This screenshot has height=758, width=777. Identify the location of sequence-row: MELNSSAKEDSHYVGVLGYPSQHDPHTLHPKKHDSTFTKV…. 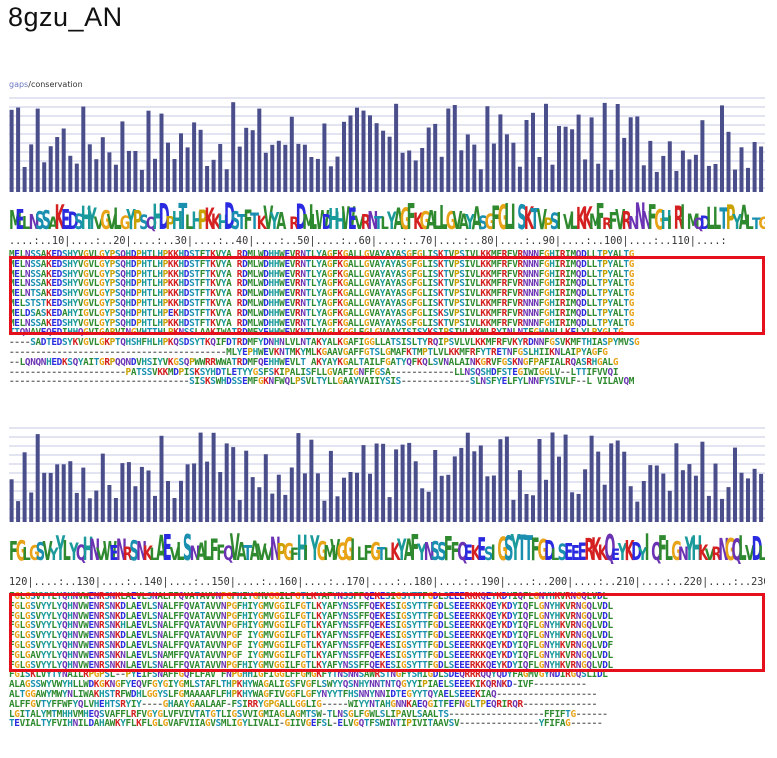
(322, 254).